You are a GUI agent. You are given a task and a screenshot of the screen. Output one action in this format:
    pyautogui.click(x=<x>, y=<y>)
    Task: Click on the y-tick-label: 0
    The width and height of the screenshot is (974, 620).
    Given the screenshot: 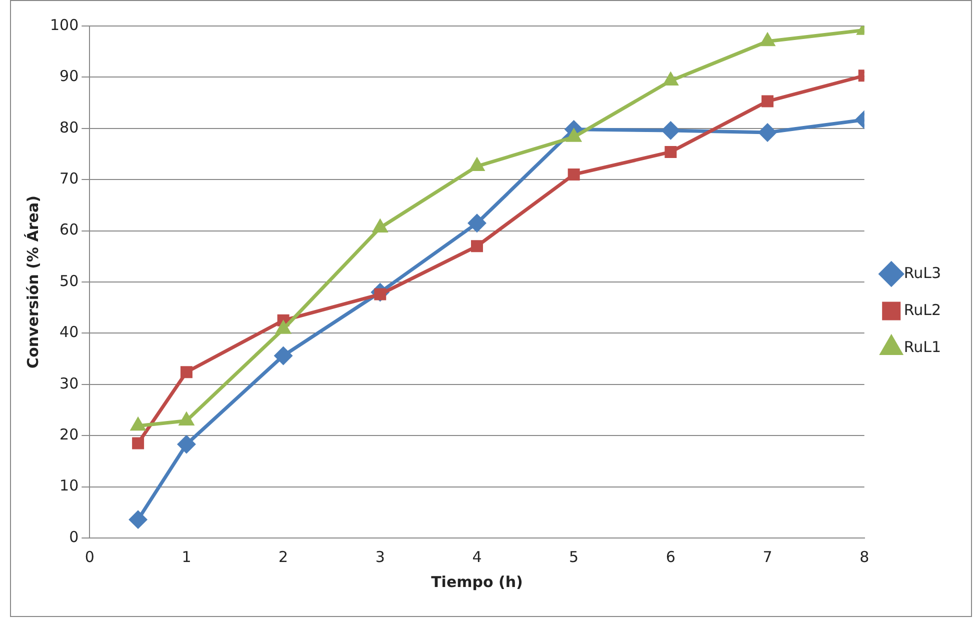 What is the action you would take?
    pyautogui.click(x=74, y=537)
    